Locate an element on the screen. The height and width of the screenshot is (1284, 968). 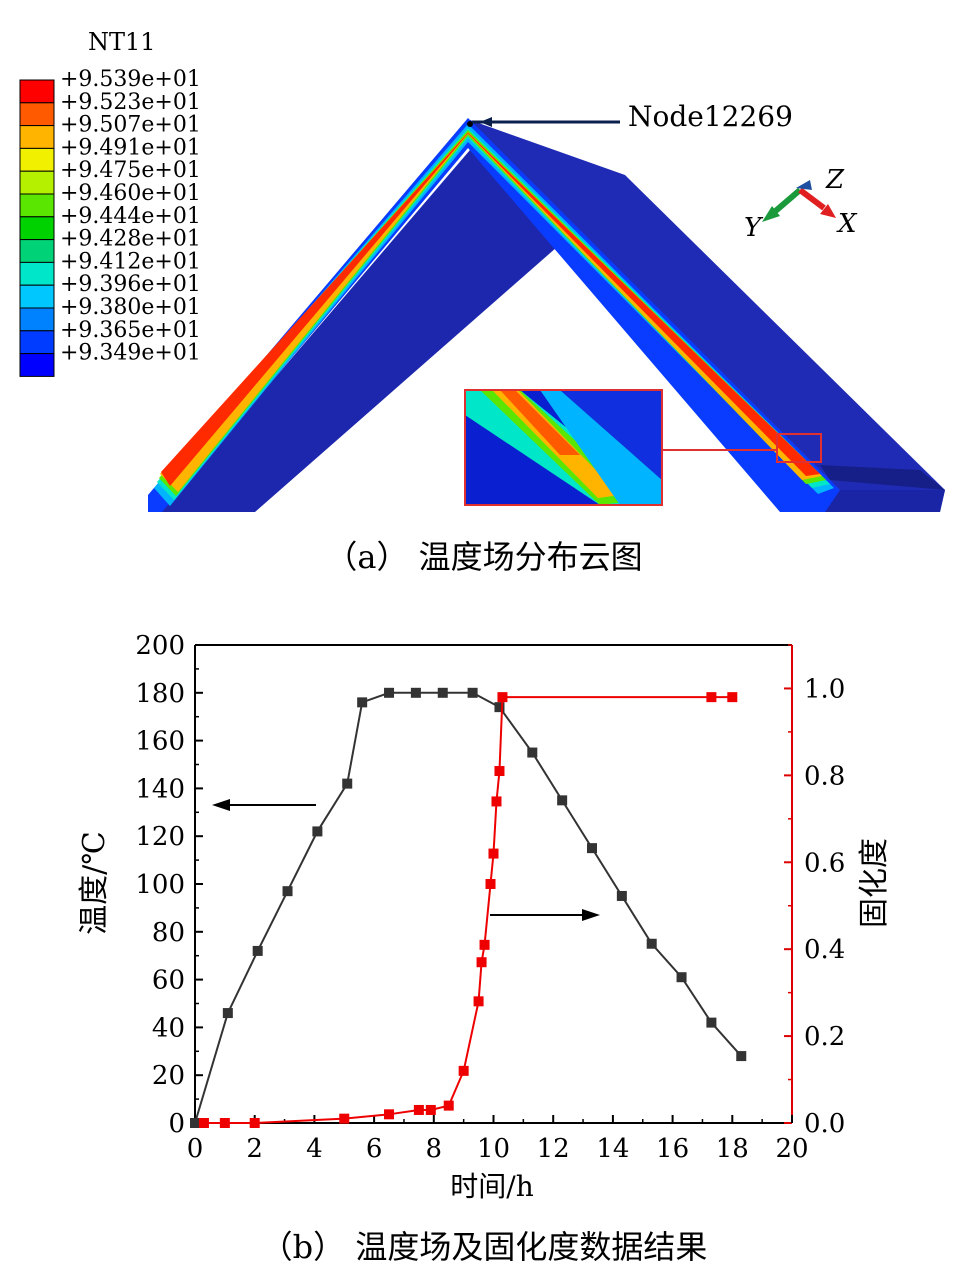
legend-value: +9.523e+01 is located at coordinates (130, 102).